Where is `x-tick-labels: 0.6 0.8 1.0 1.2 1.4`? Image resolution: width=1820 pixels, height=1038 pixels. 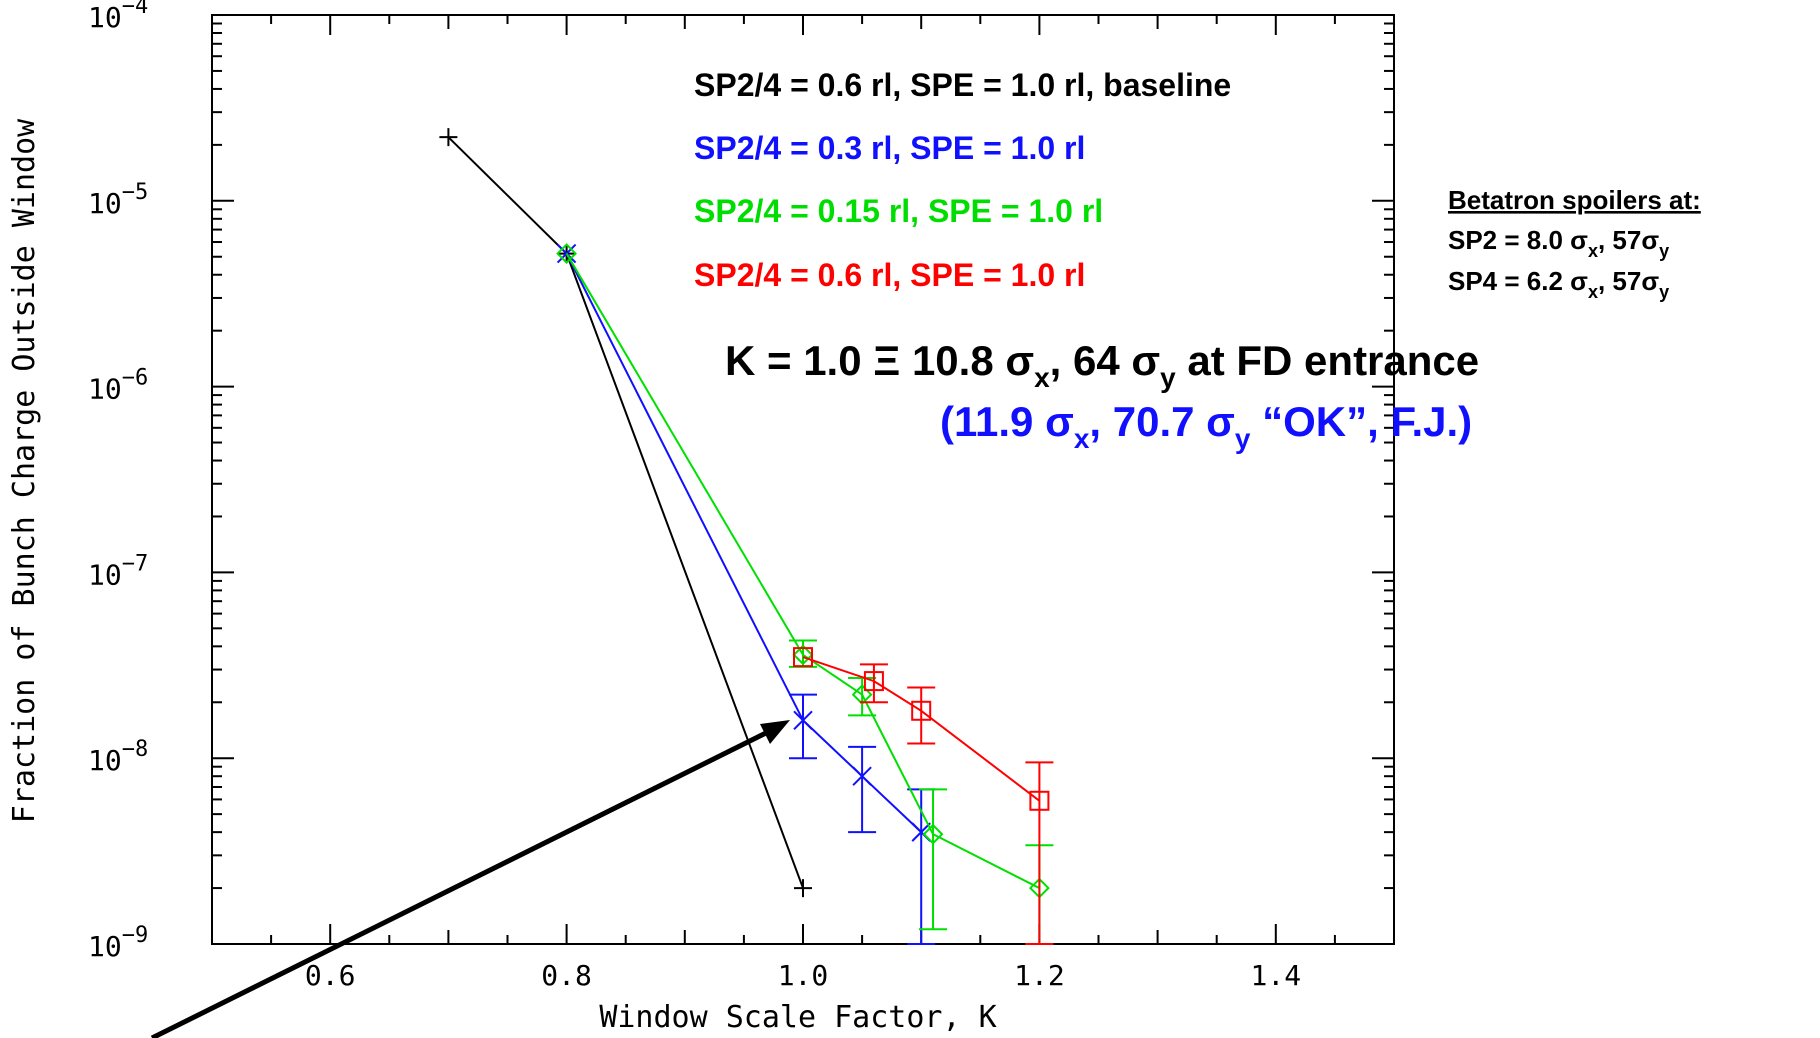
x-tick-labels: 0.6 0.8 1.0 1.2 1.4 is located at coordinates (803, 975).